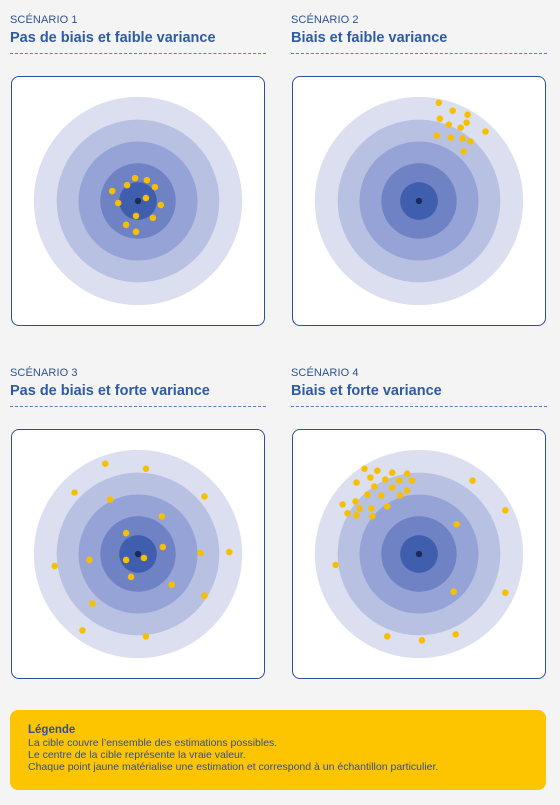 The width and height of the screenshot is (560, 805). I want to click on scenario-3-target-panel, so click(138, 554).